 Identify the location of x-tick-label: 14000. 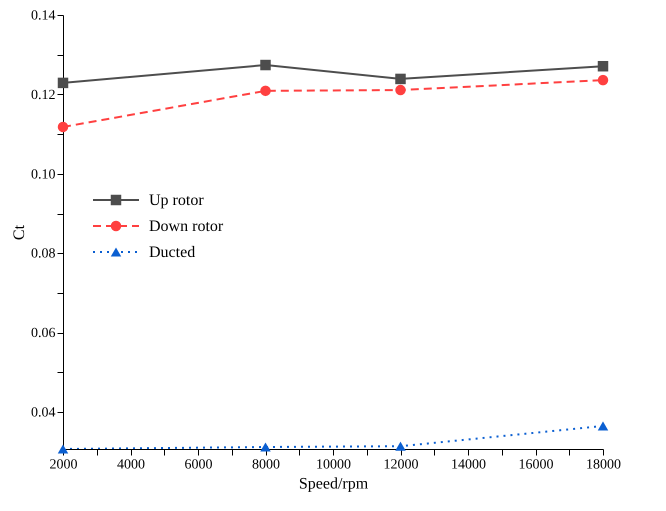
(468, 465).